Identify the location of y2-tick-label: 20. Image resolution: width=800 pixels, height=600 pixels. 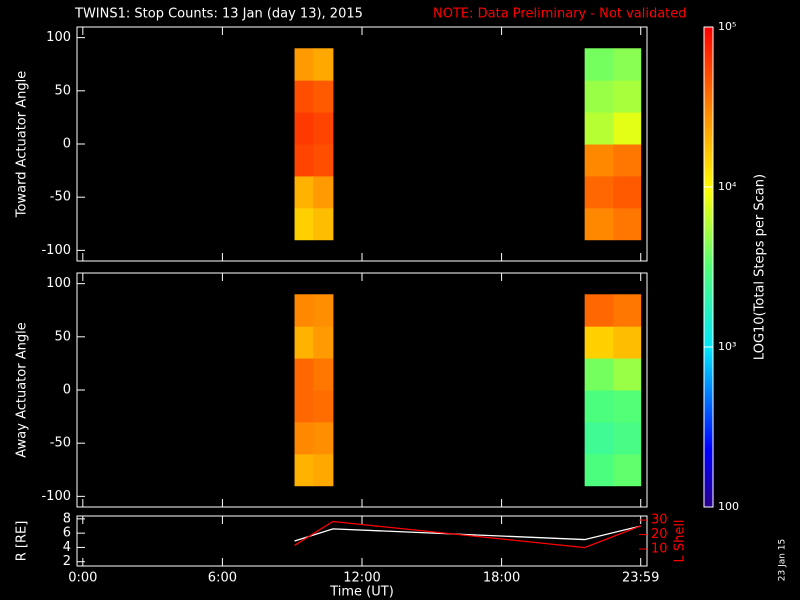
(659, 534).